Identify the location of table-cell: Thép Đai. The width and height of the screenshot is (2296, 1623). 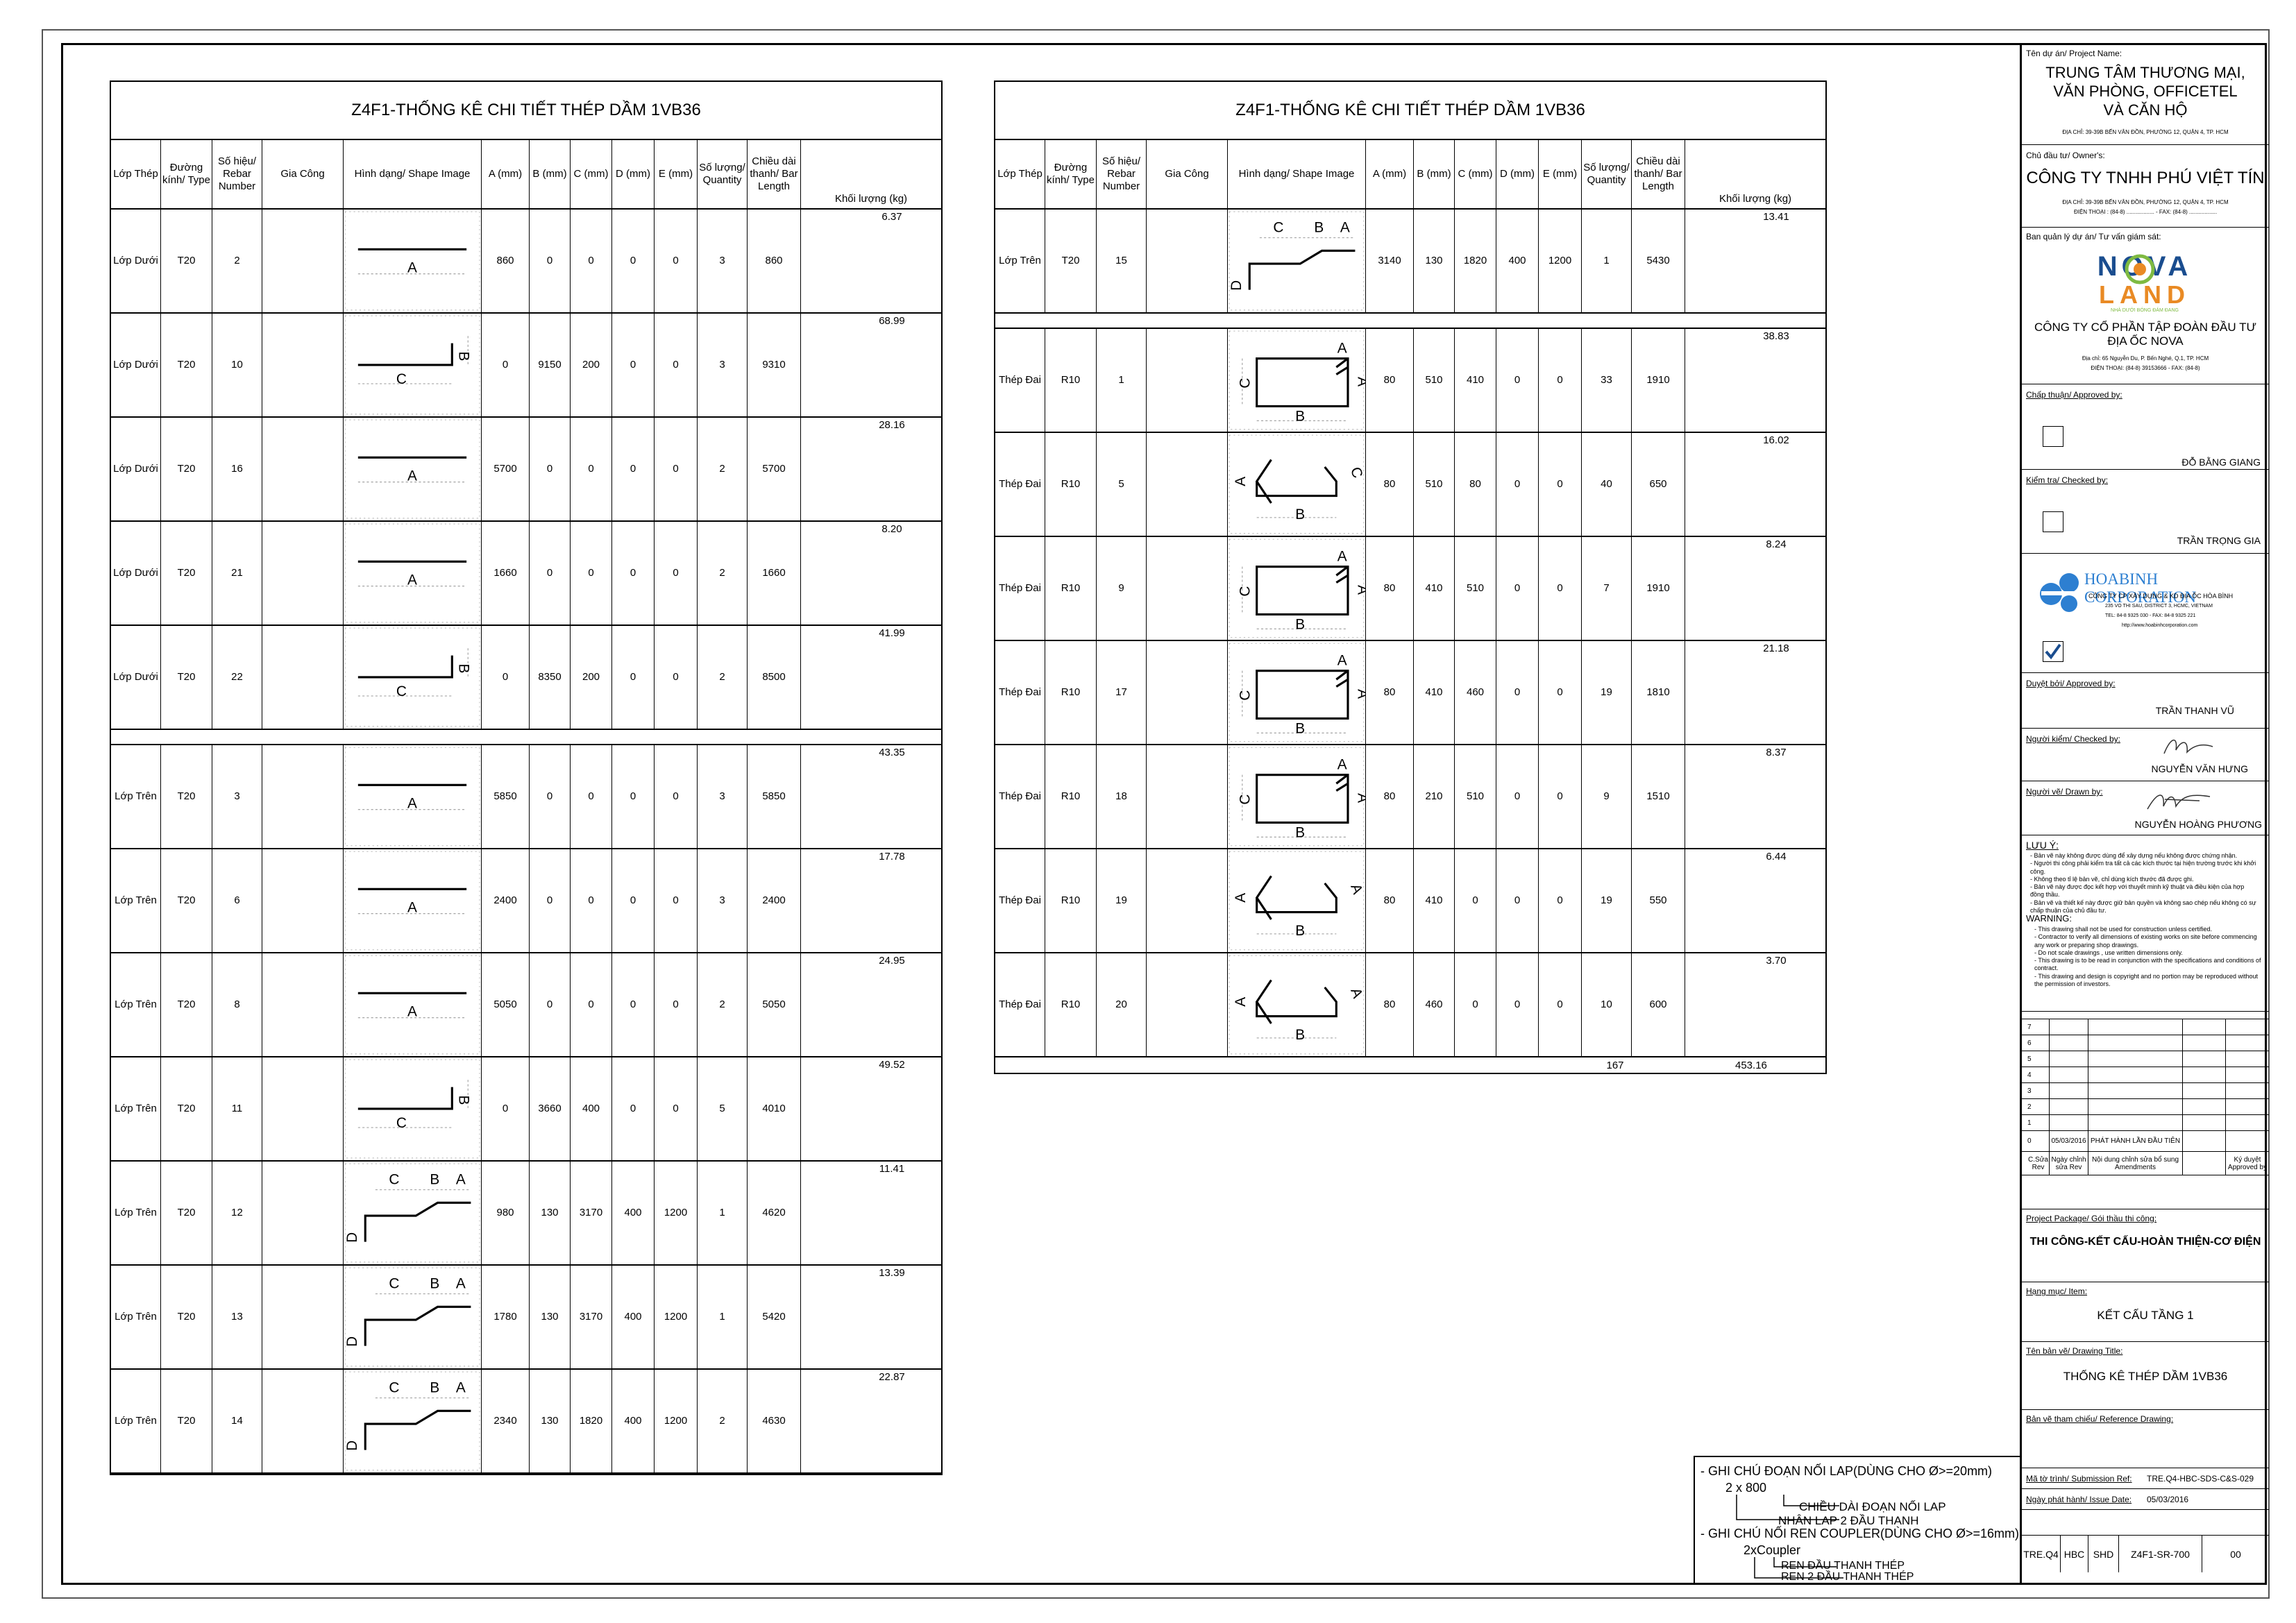
(1020, 1004).